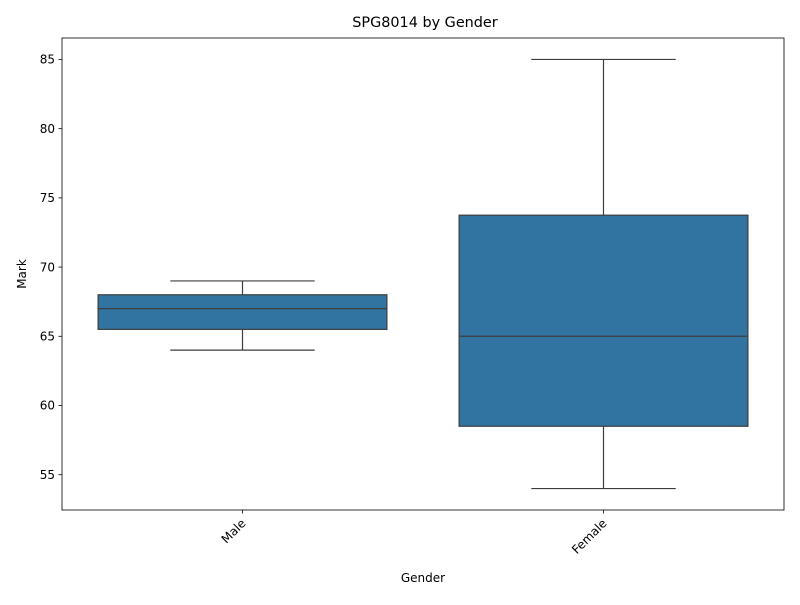 This screenshot has height=605, width=800. Describe the element at coordinates (47, 198) in the screenshot. I see `y-tick-label: 75` at that location.